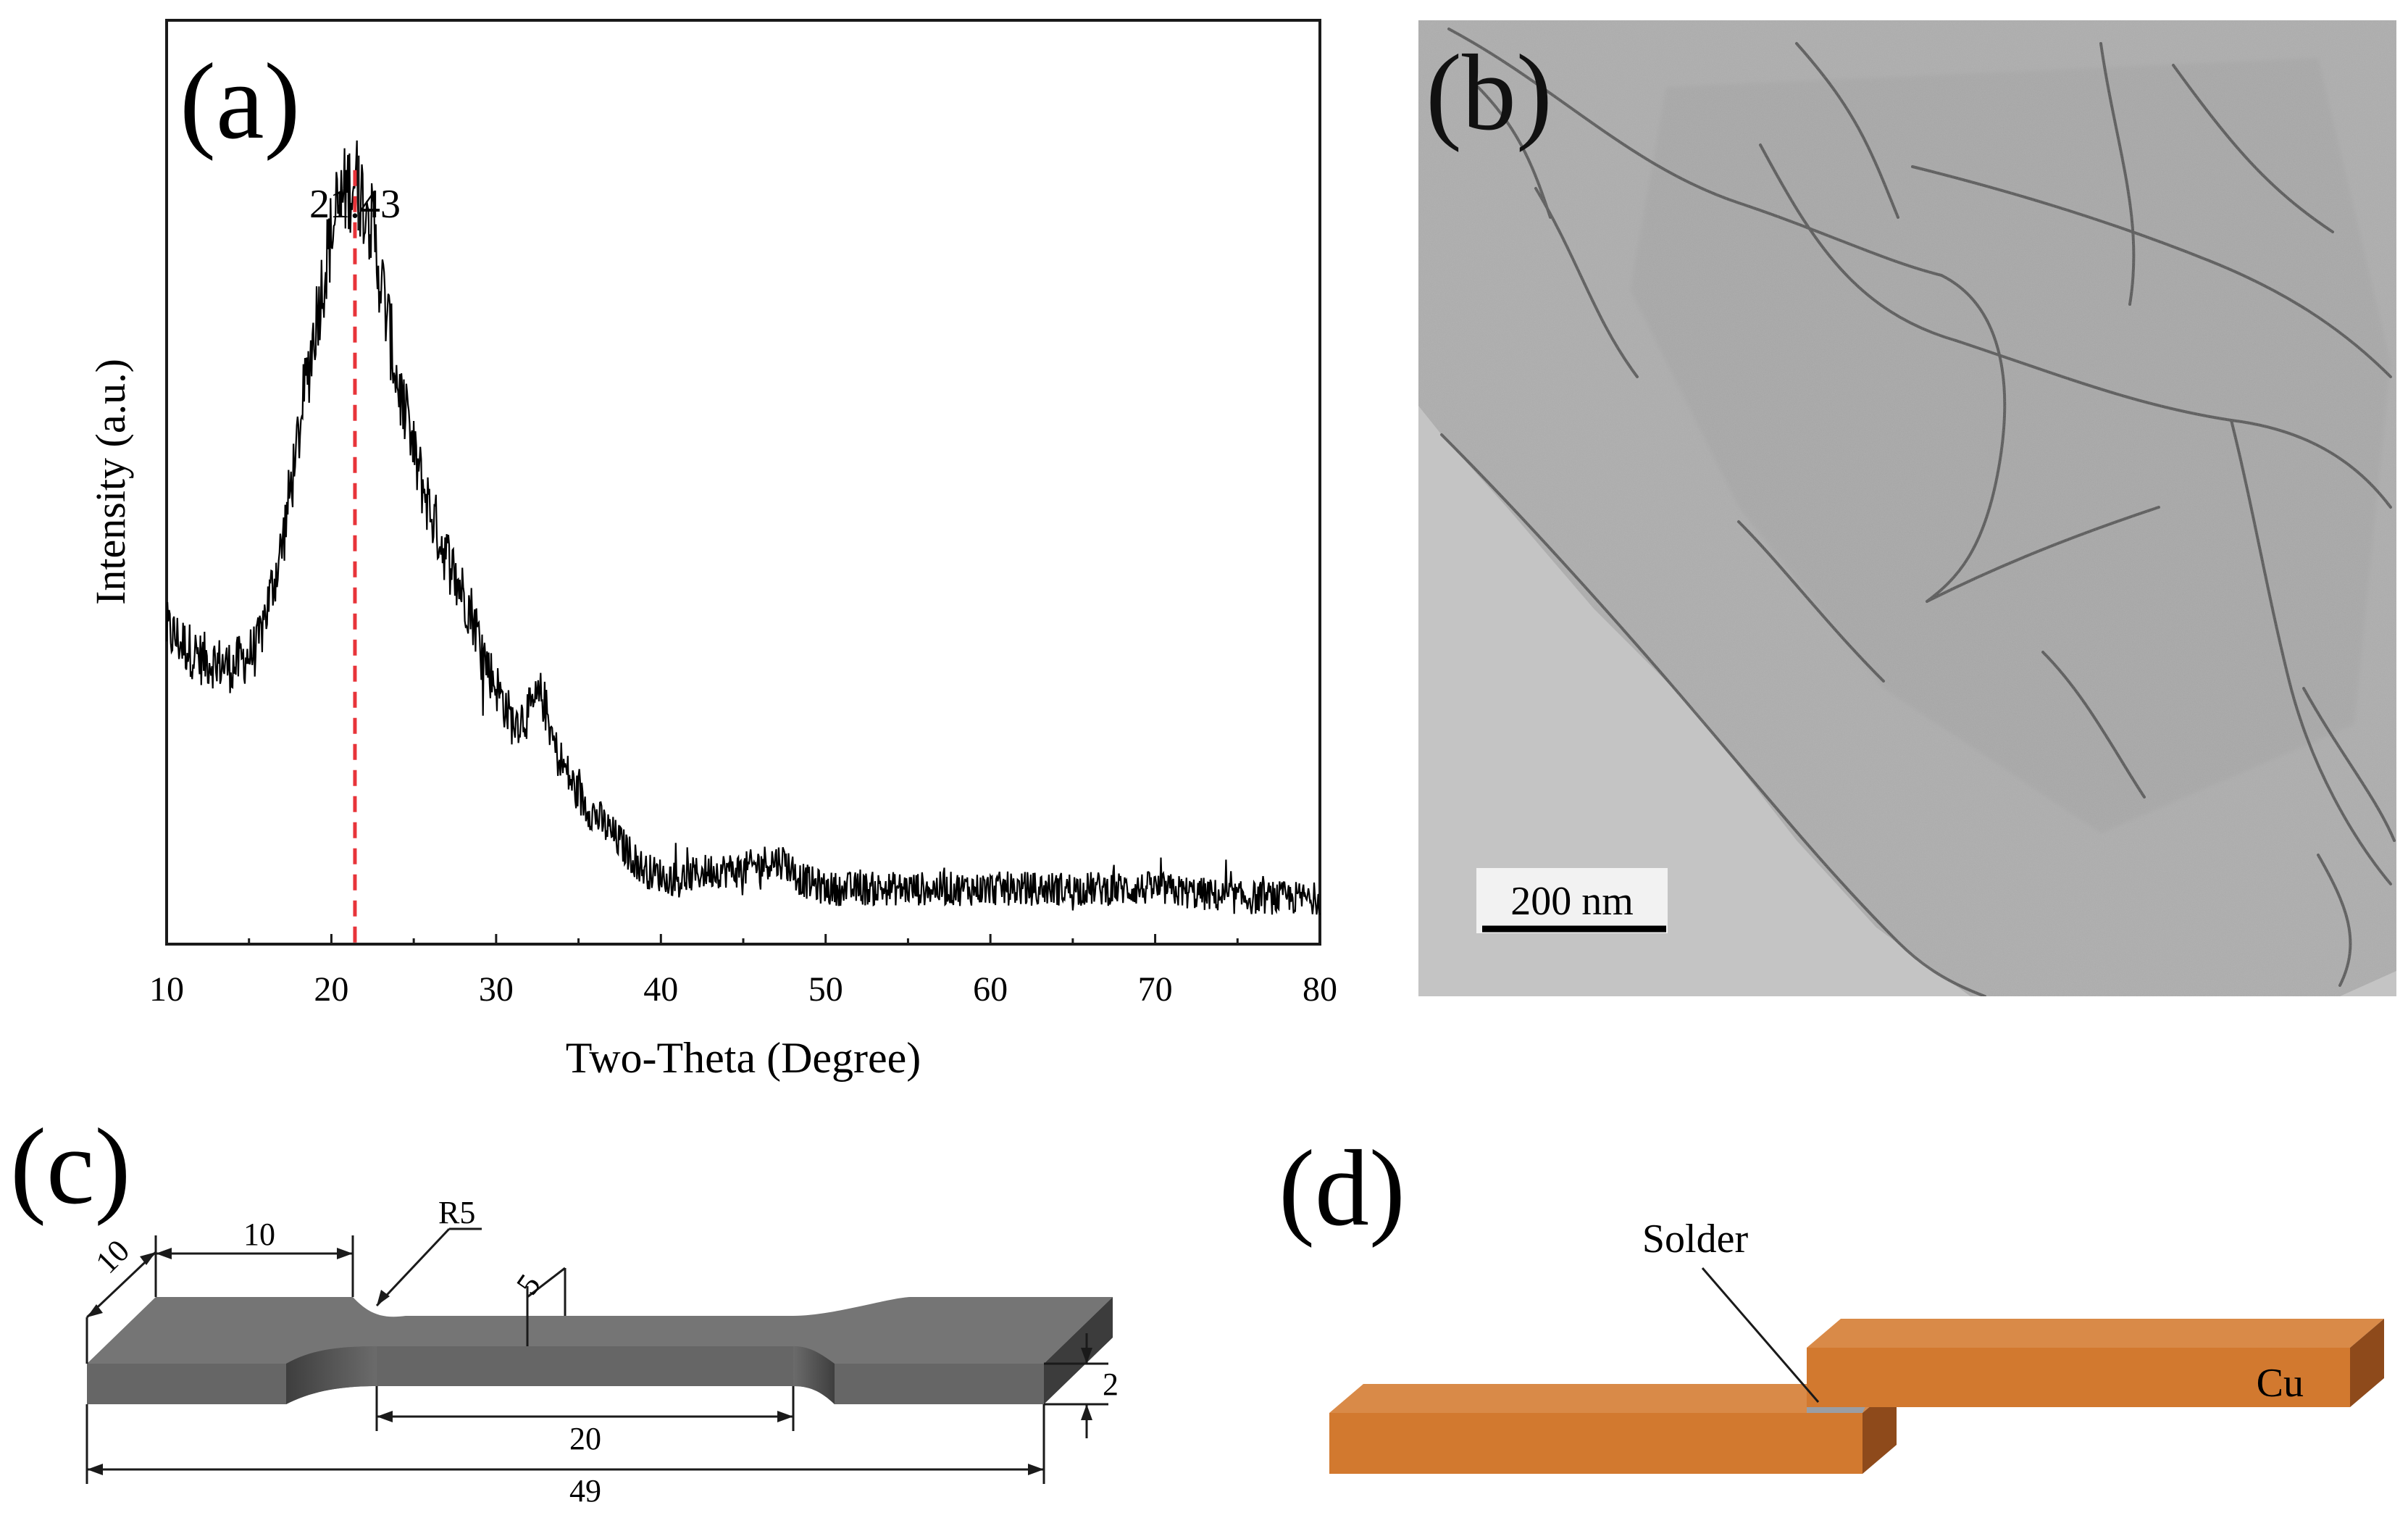 The image size is (2408, 1518). What do you see at coordinates (497, 989) in the screenshot?
I see `x-tick-label-30: 30` at bounding box center [497, 989].